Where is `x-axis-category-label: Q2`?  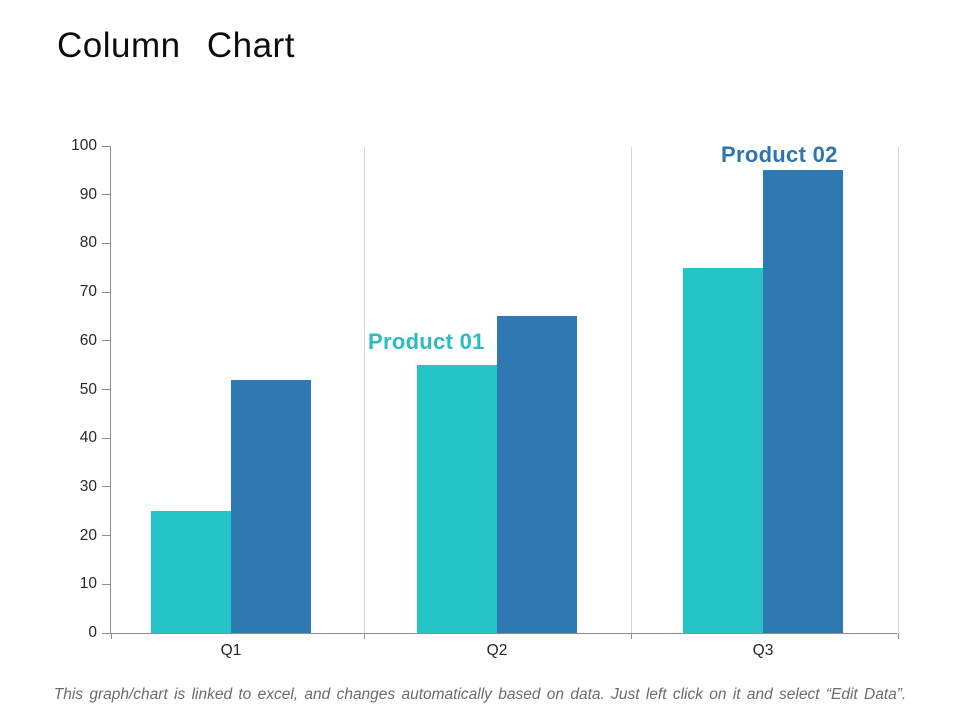 x-axis-category-label: Q2 is located at coordinates (497, 650).